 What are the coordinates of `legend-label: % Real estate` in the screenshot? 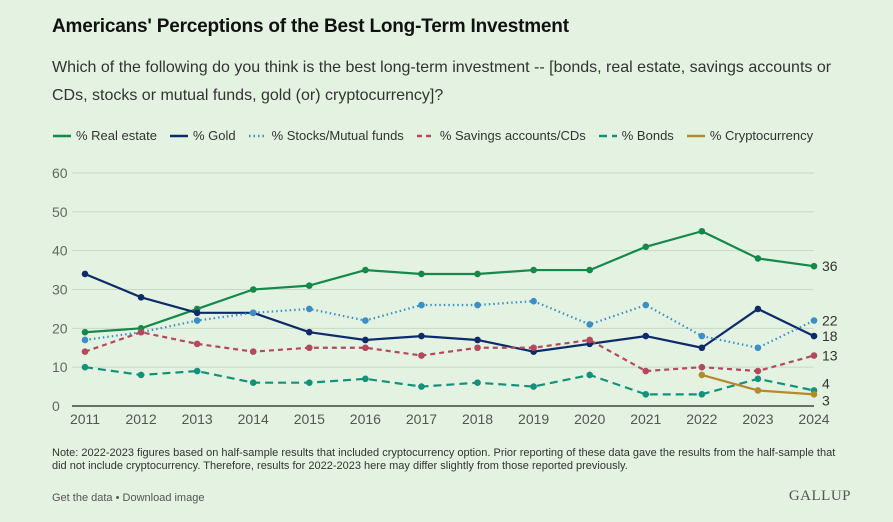 It's located at (116, 135).